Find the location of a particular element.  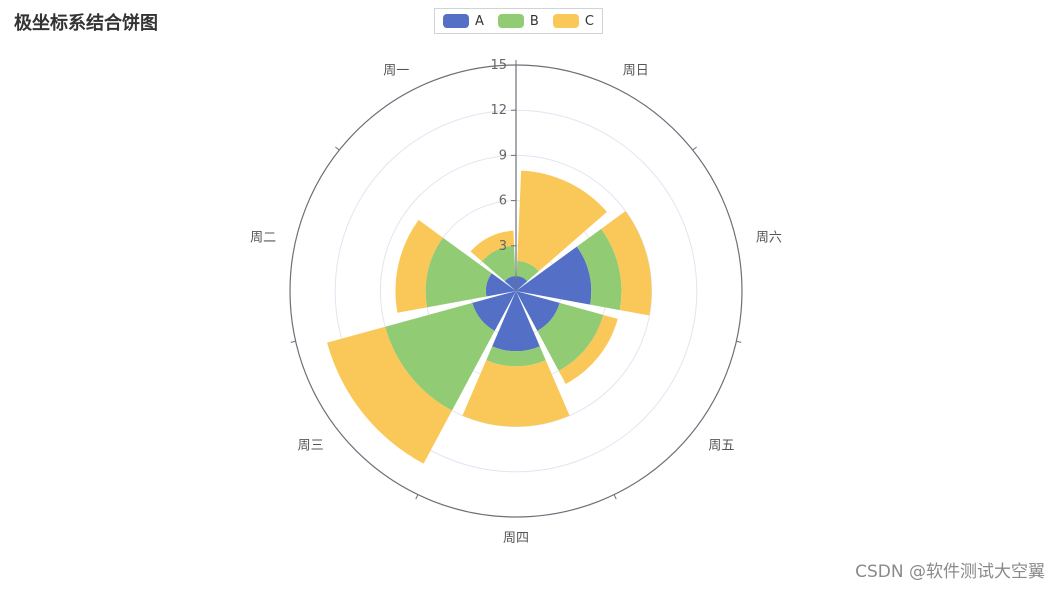

angle-label-5: 周五 is located at coordinates (721, 445).